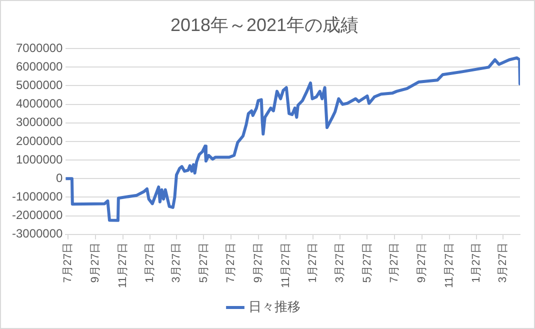 Image resolution: width=535 pixels, height=329 pixels. What do you see at coordinates (38, 215) in the screenshot?
I see `y-tick-label: -2000000` at bounding box center [38, 215].